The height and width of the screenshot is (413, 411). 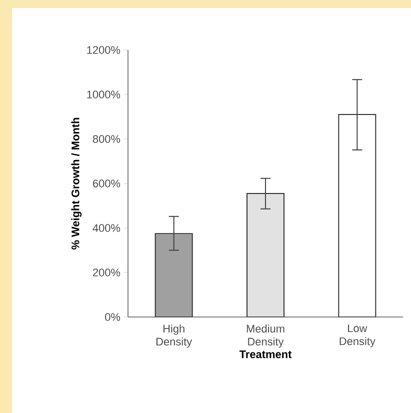 I want to click on x-axis-title: Treatment, so click(x=265, y=354).